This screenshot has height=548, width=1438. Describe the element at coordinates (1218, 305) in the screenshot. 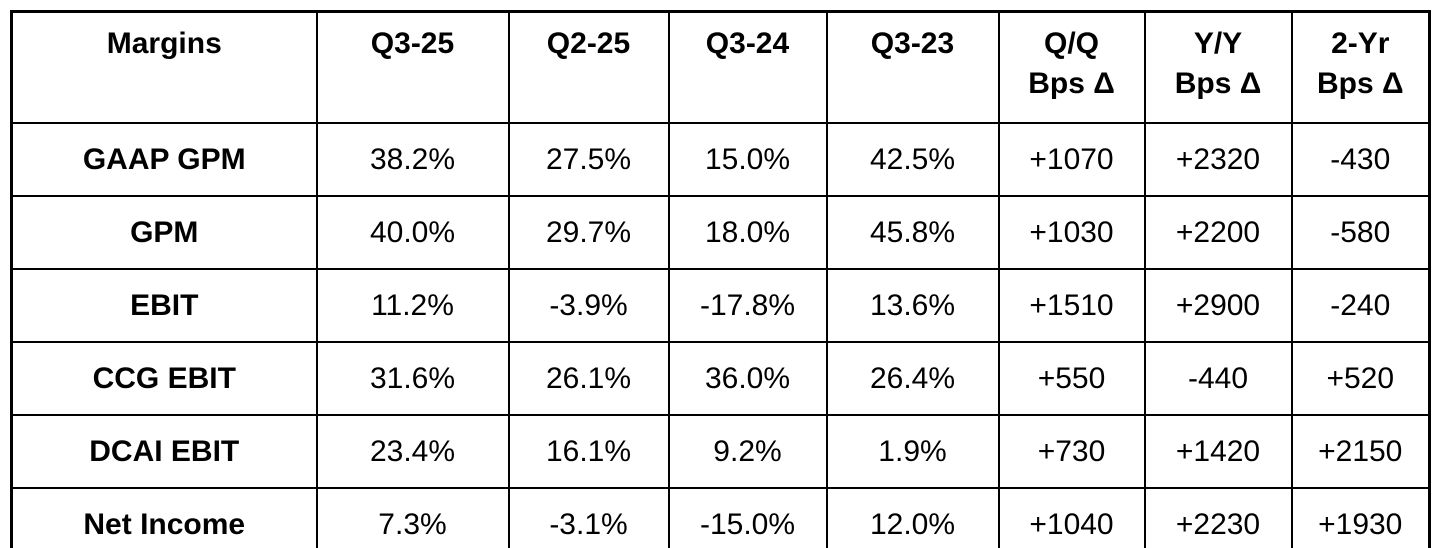

I see `table-cell: +2900` at that location.